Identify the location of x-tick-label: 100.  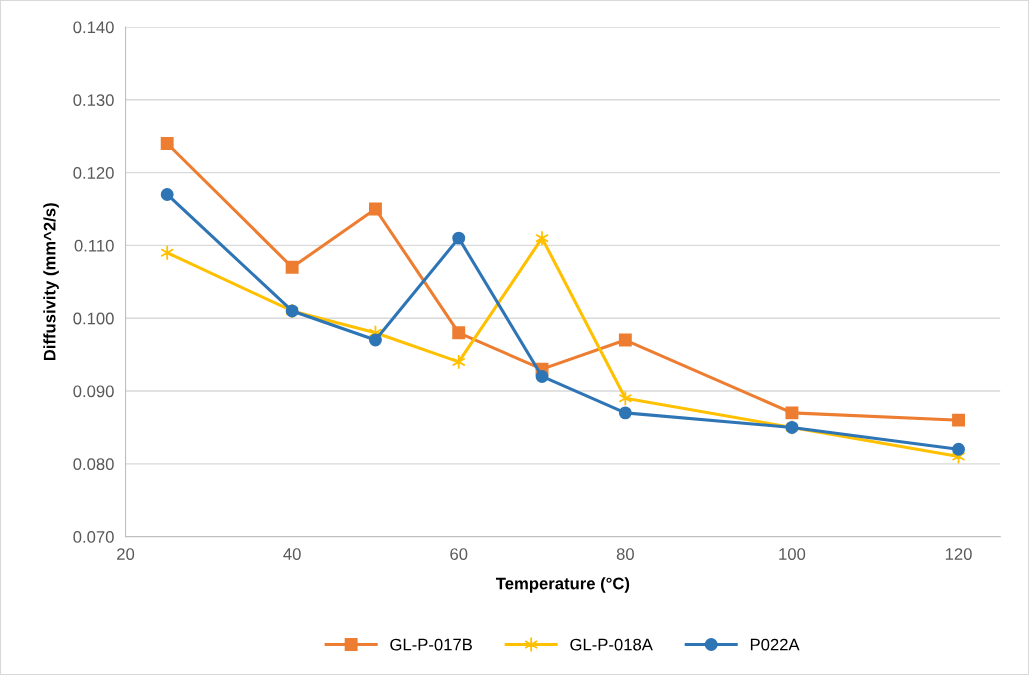
(792, 554).